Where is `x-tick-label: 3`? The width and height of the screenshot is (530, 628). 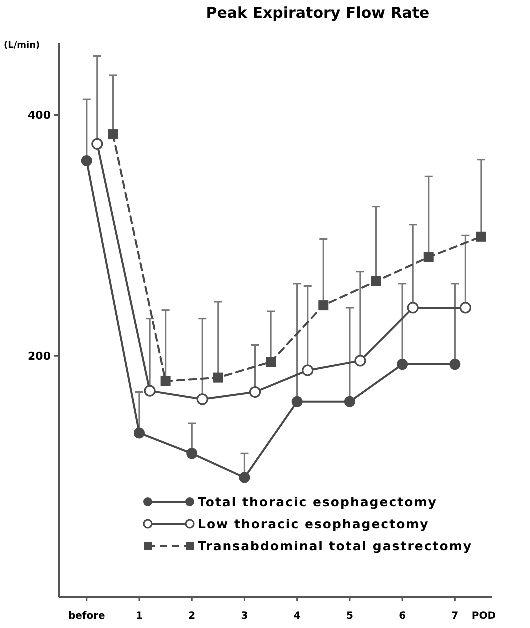
x-tick-label: 3 is located at coordinates (244, 616).